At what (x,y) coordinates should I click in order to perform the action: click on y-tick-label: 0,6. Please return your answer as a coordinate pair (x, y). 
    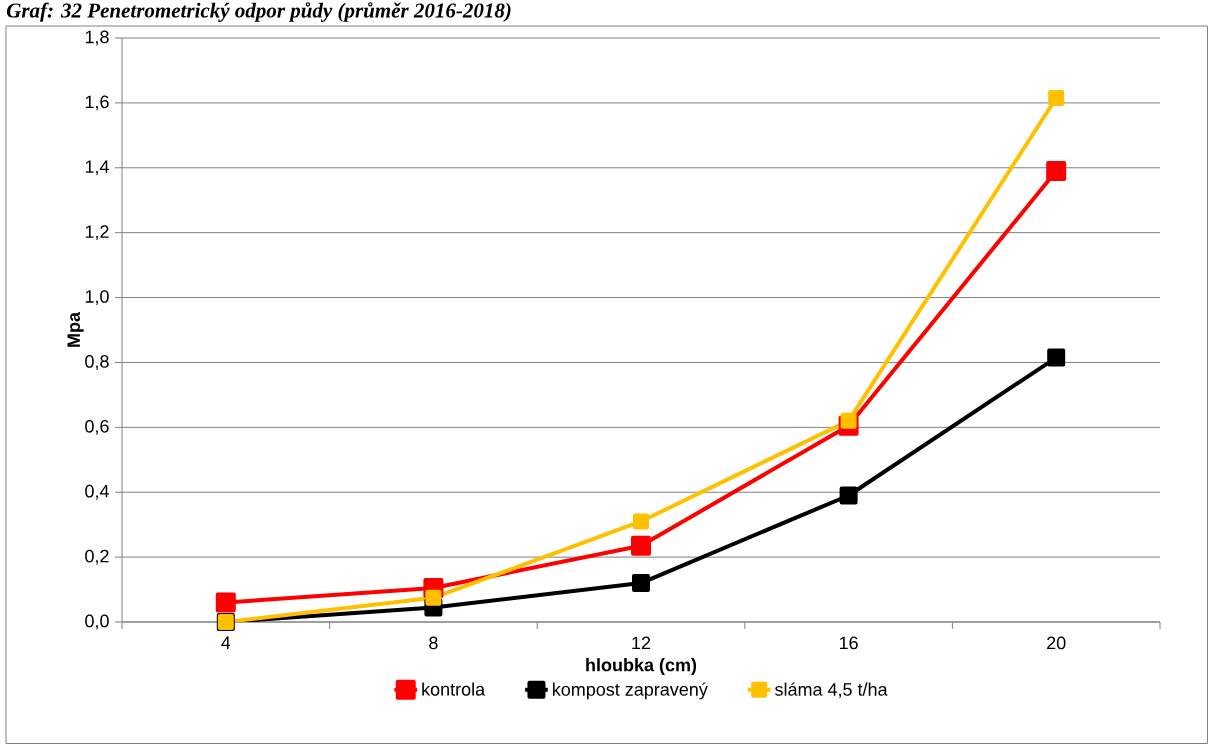
    Looking at the image, I should click on (97, 427).